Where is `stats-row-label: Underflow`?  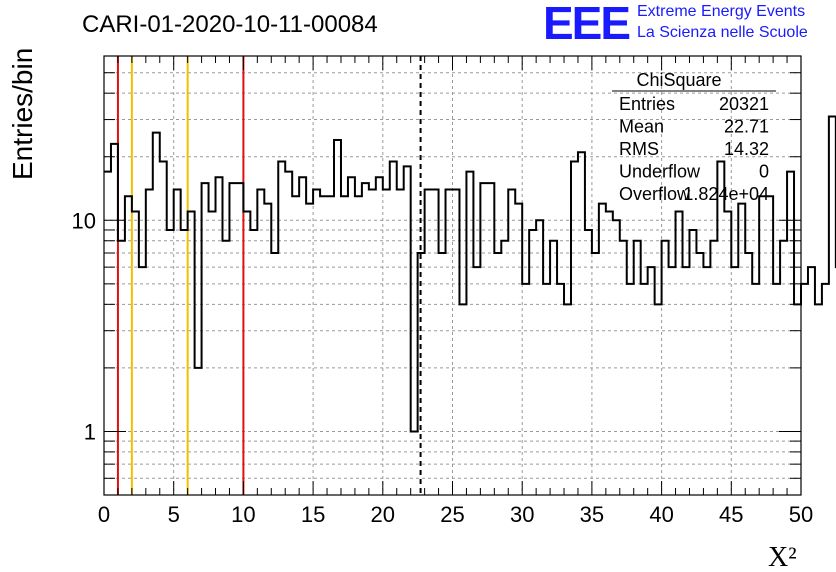 stats-row-label: Underflow is located at coordinates (660, 172).